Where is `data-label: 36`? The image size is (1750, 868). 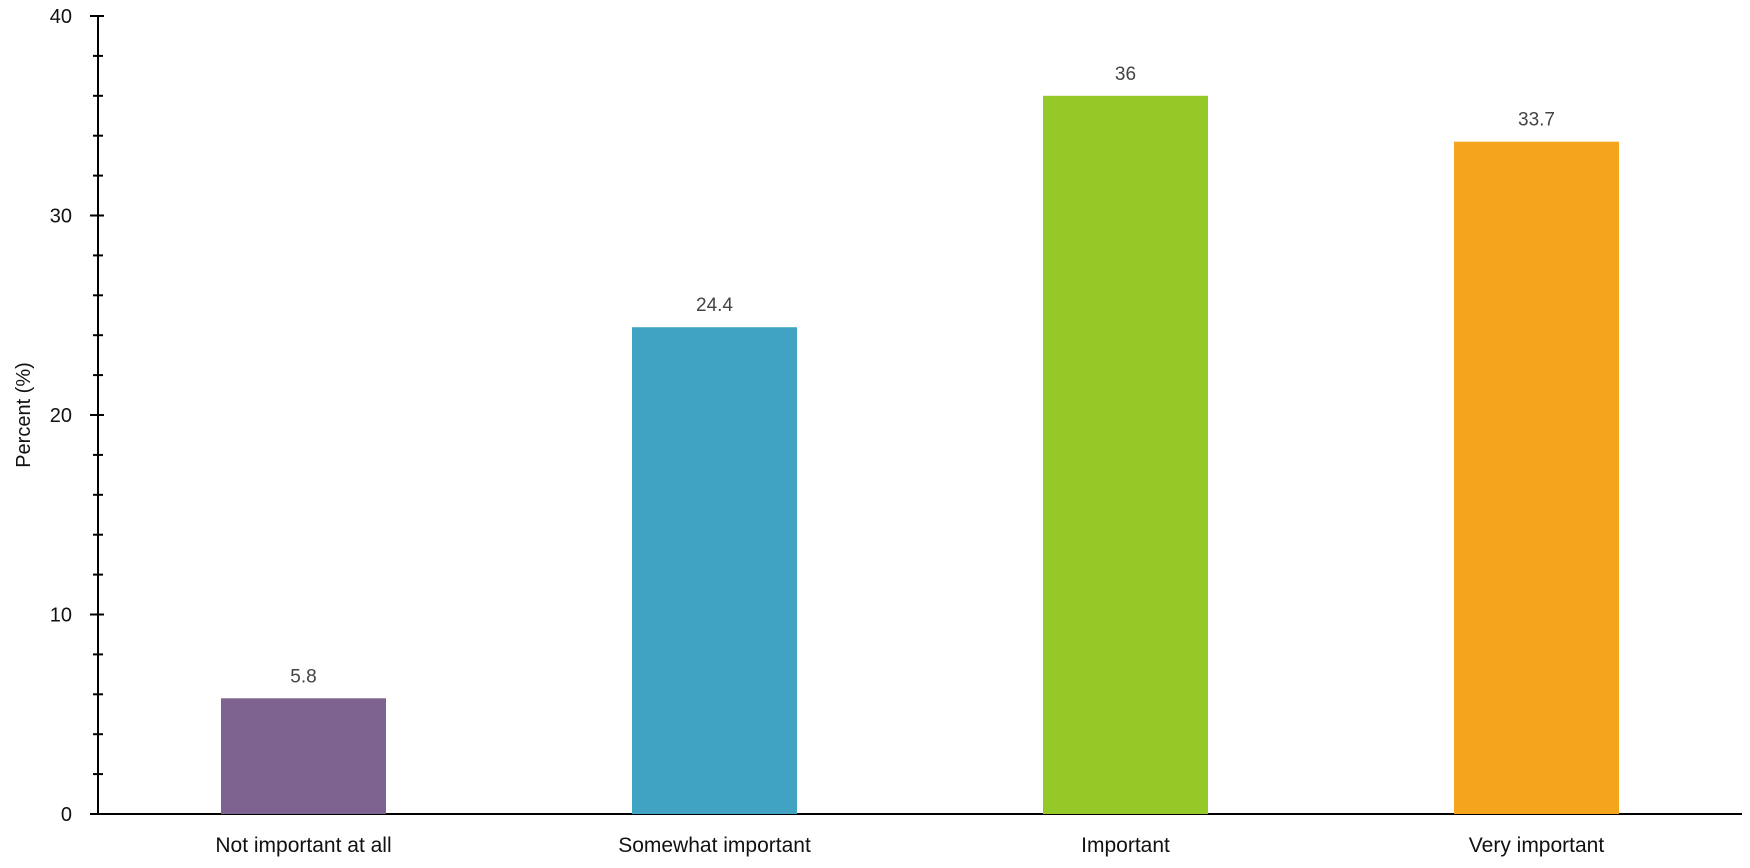 data-label: 36 is located at coordinates (1125, 74).